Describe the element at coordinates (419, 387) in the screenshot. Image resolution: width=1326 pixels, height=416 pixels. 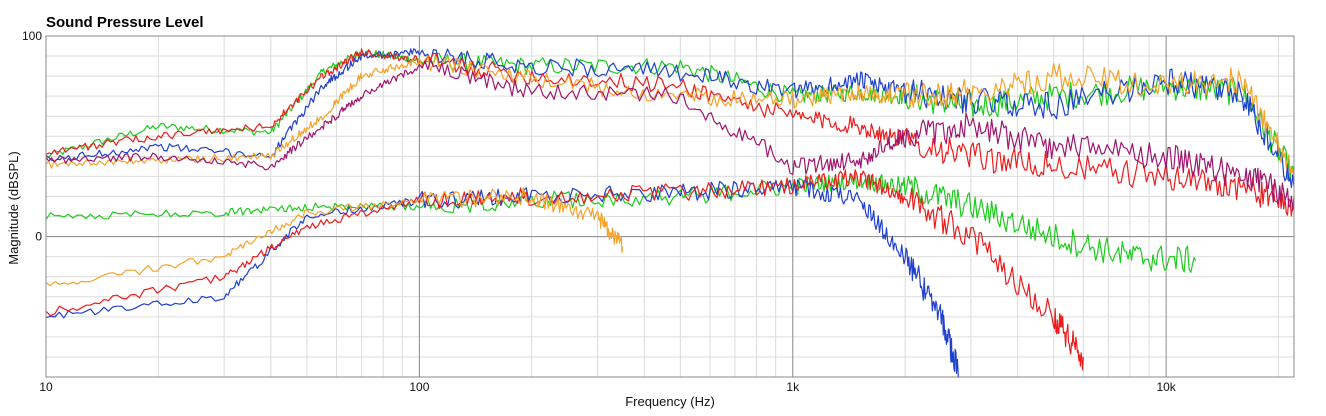
I see `x-tick-label: 100` at that location.